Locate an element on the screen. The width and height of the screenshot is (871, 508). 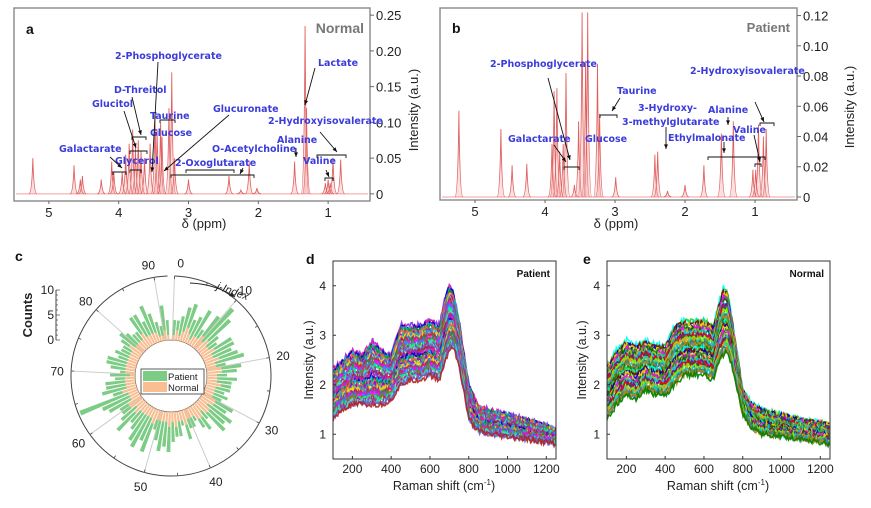
x-tick-label: 200 is located at coordinates (626, 469).